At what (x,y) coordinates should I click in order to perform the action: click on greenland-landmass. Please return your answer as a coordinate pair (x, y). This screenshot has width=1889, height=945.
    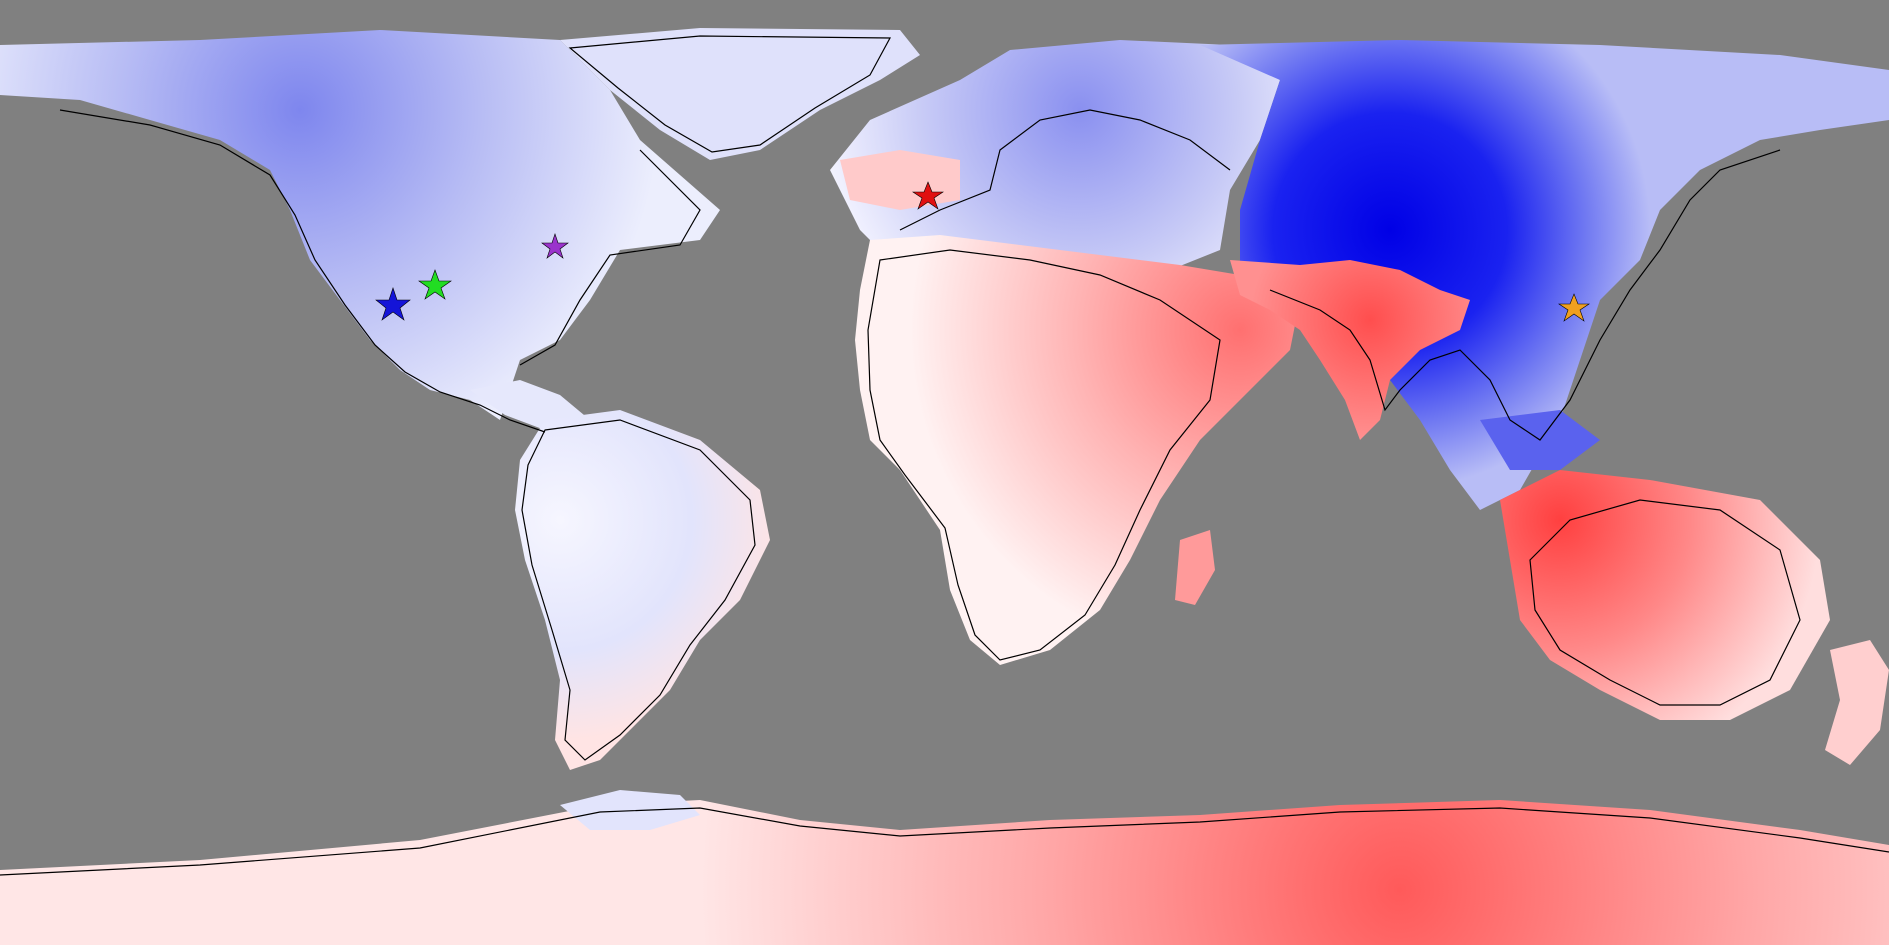
    Looking at the image, I should click on (740, 94).